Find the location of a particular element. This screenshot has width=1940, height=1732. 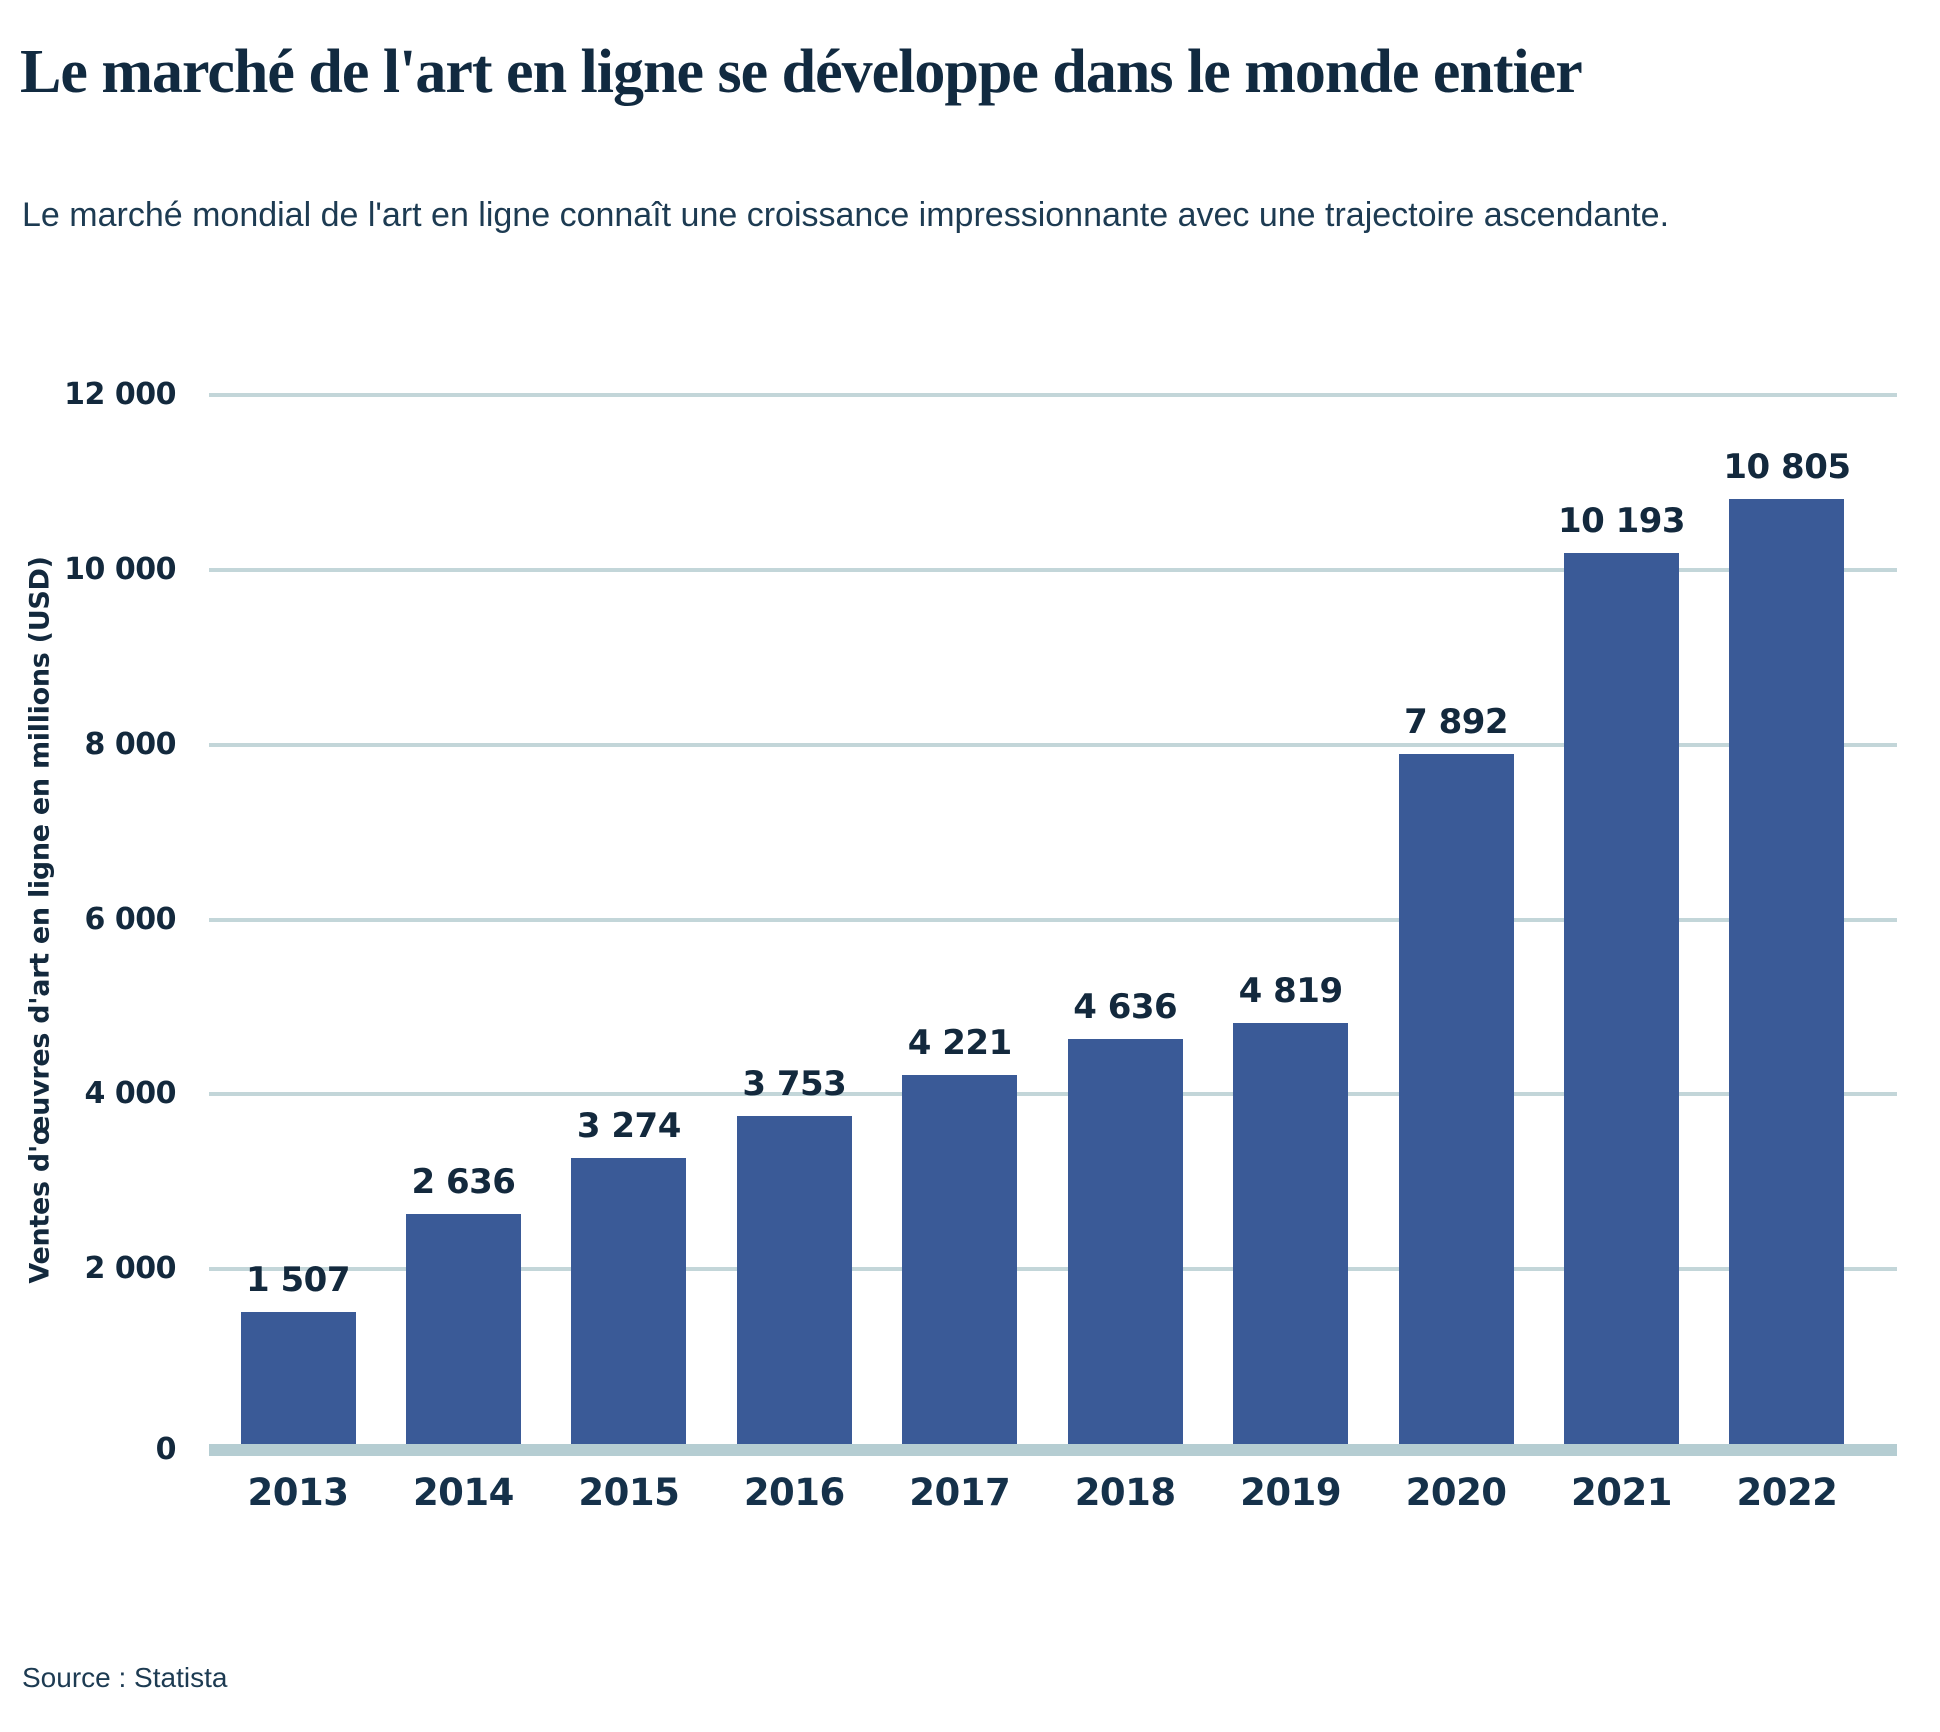

bar-value-label-2018: 4 636 is located at coordinates (1125, 1006).